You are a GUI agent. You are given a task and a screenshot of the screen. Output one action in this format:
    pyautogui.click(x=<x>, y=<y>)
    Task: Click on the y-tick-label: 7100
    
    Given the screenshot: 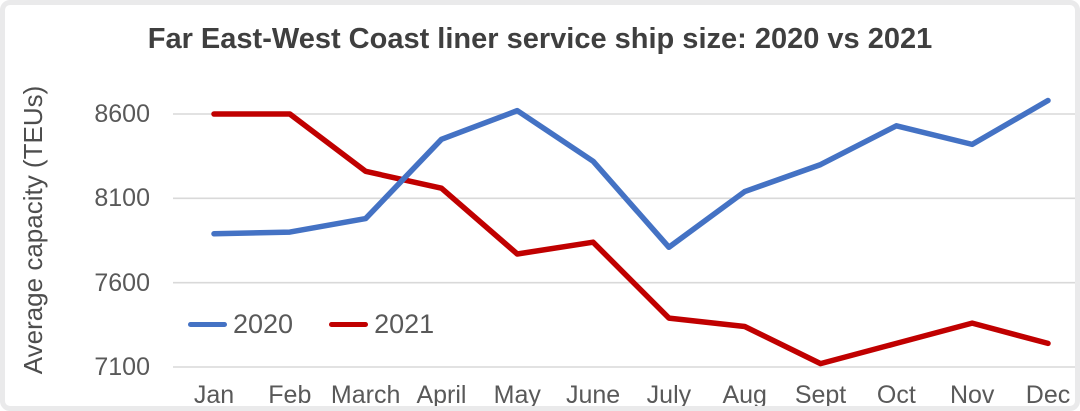 What is the action you would take?
    pyautogui.click(x=122, y=367)
    